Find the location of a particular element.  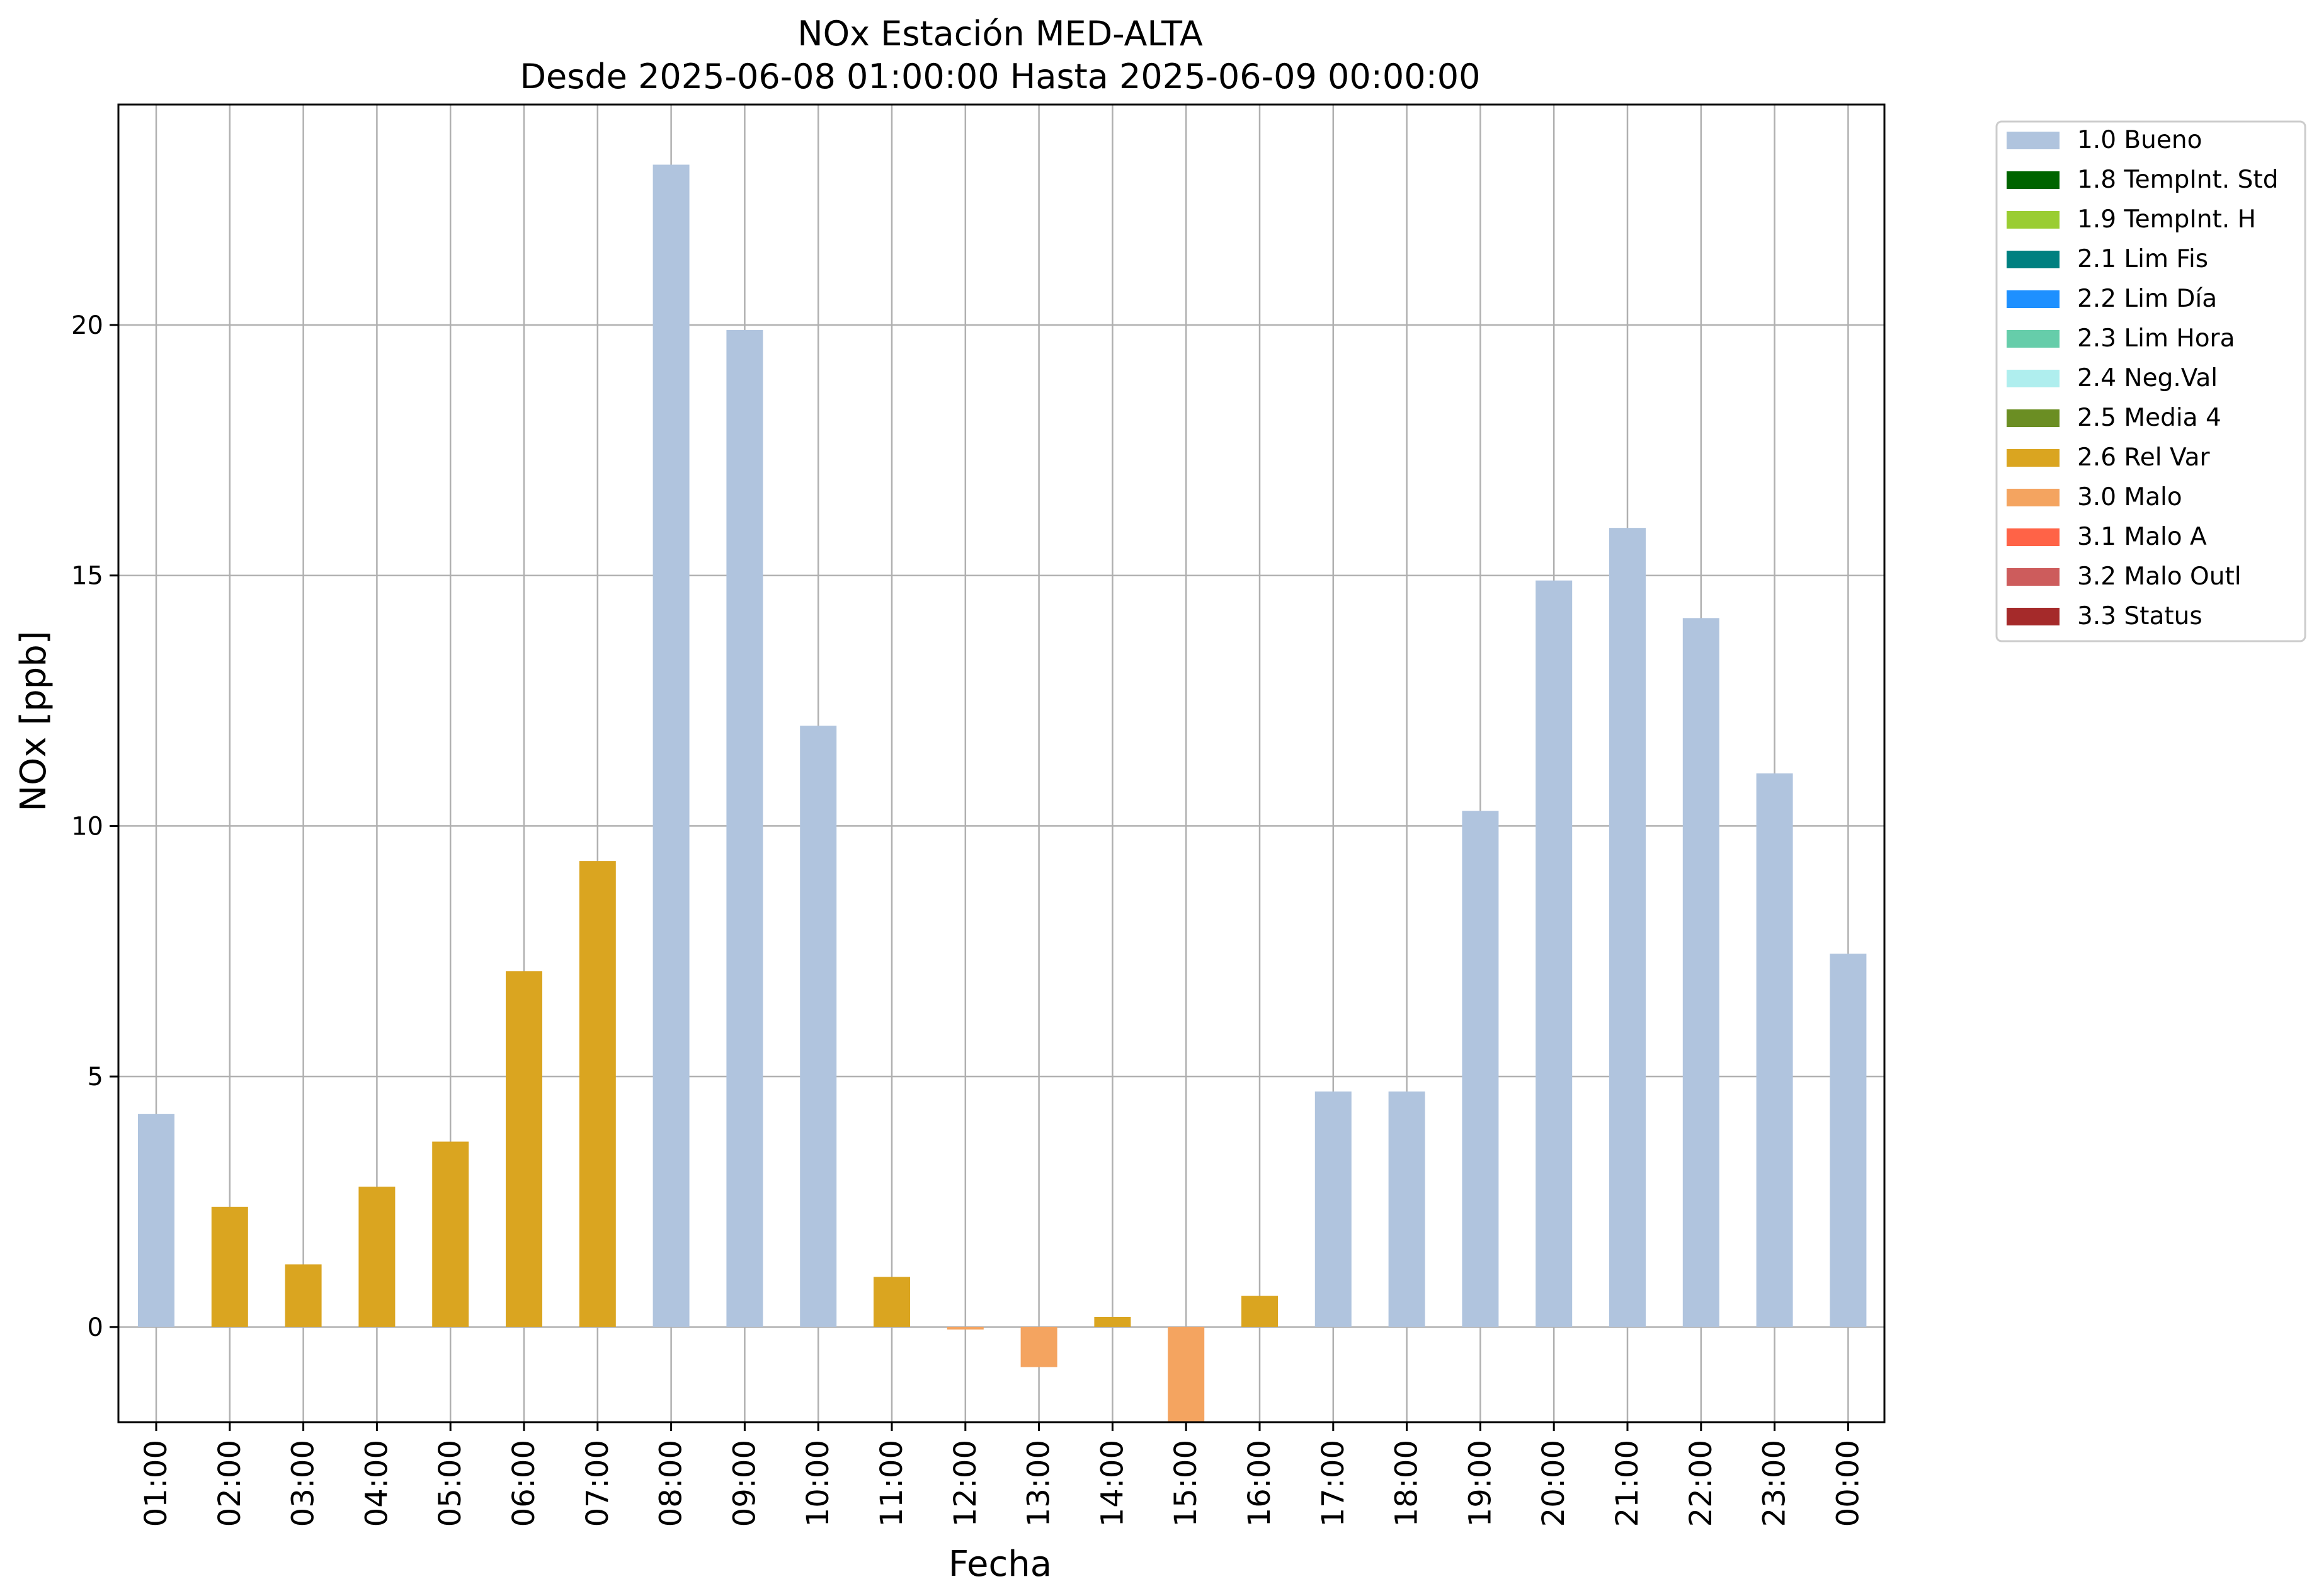

bar-11:00 is located at coordinates (892, 1302).